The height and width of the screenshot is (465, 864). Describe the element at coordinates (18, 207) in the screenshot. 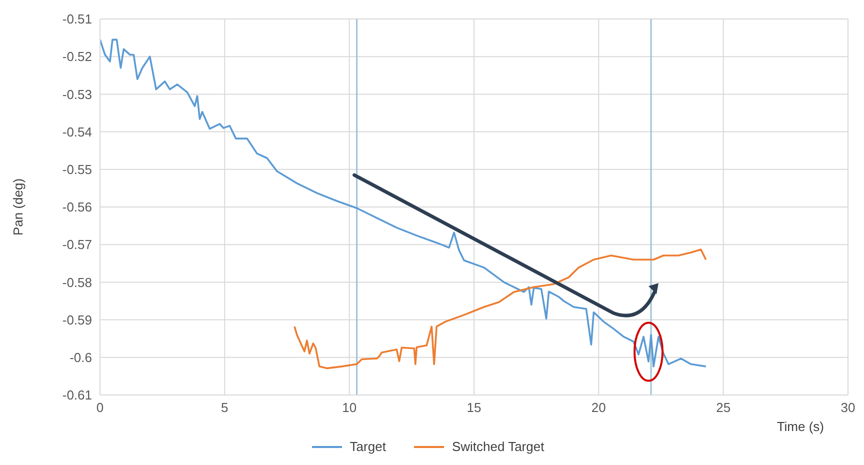

I see `y-axis-title: Pan (deg)` at that location.